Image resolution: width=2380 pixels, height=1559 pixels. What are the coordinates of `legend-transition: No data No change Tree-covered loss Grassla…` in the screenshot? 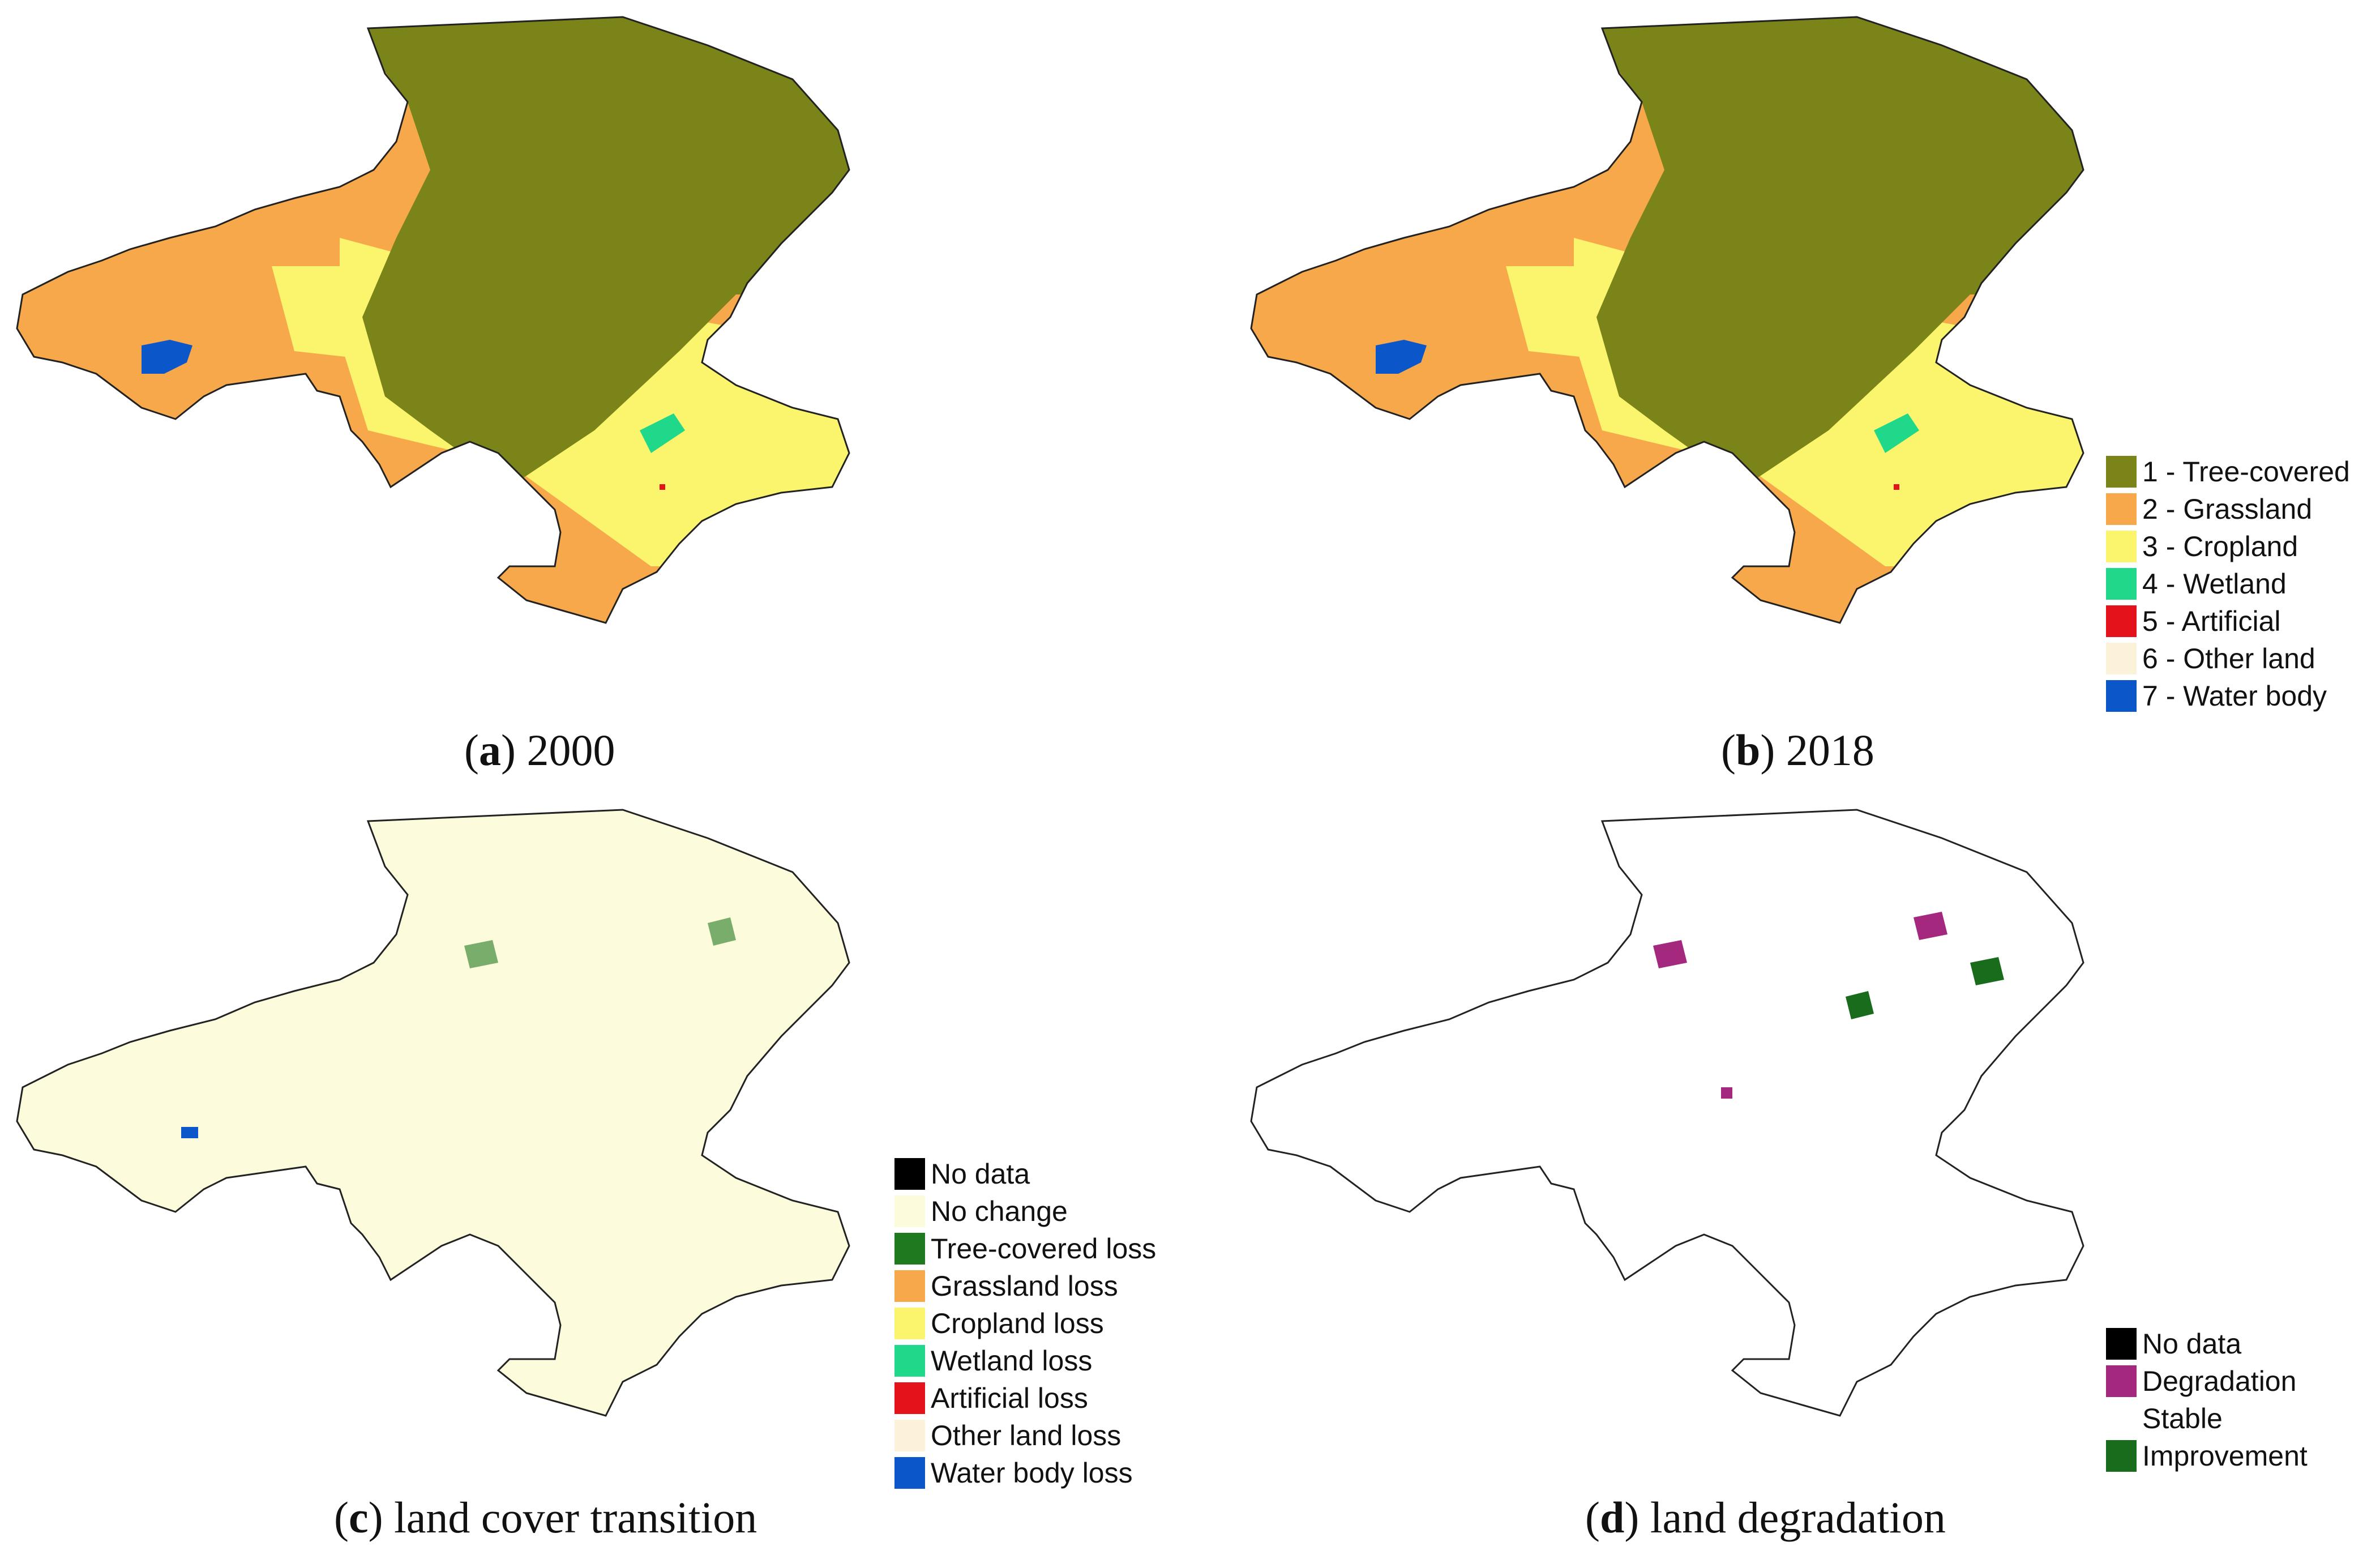 It's located at (1025, 1323).